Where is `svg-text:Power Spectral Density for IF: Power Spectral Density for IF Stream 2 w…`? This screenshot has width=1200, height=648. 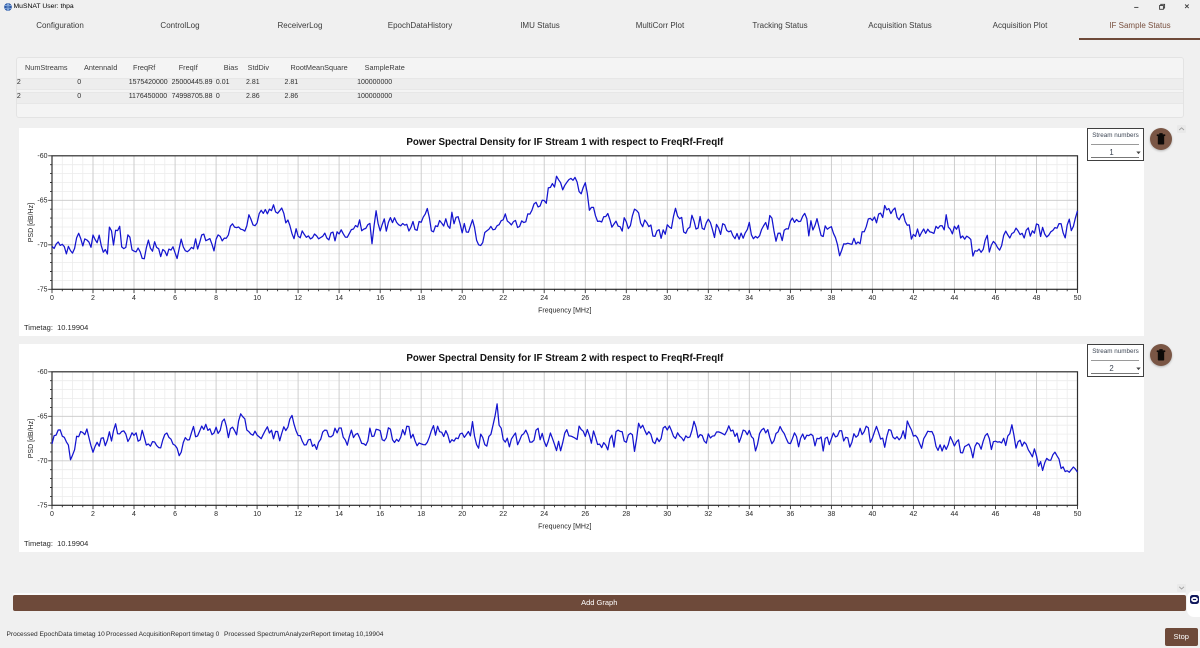
svg-text:Power Spectral Density for IF: Power Spectral Density for IF Stream 2 w… is located at coordinates (565, 358).